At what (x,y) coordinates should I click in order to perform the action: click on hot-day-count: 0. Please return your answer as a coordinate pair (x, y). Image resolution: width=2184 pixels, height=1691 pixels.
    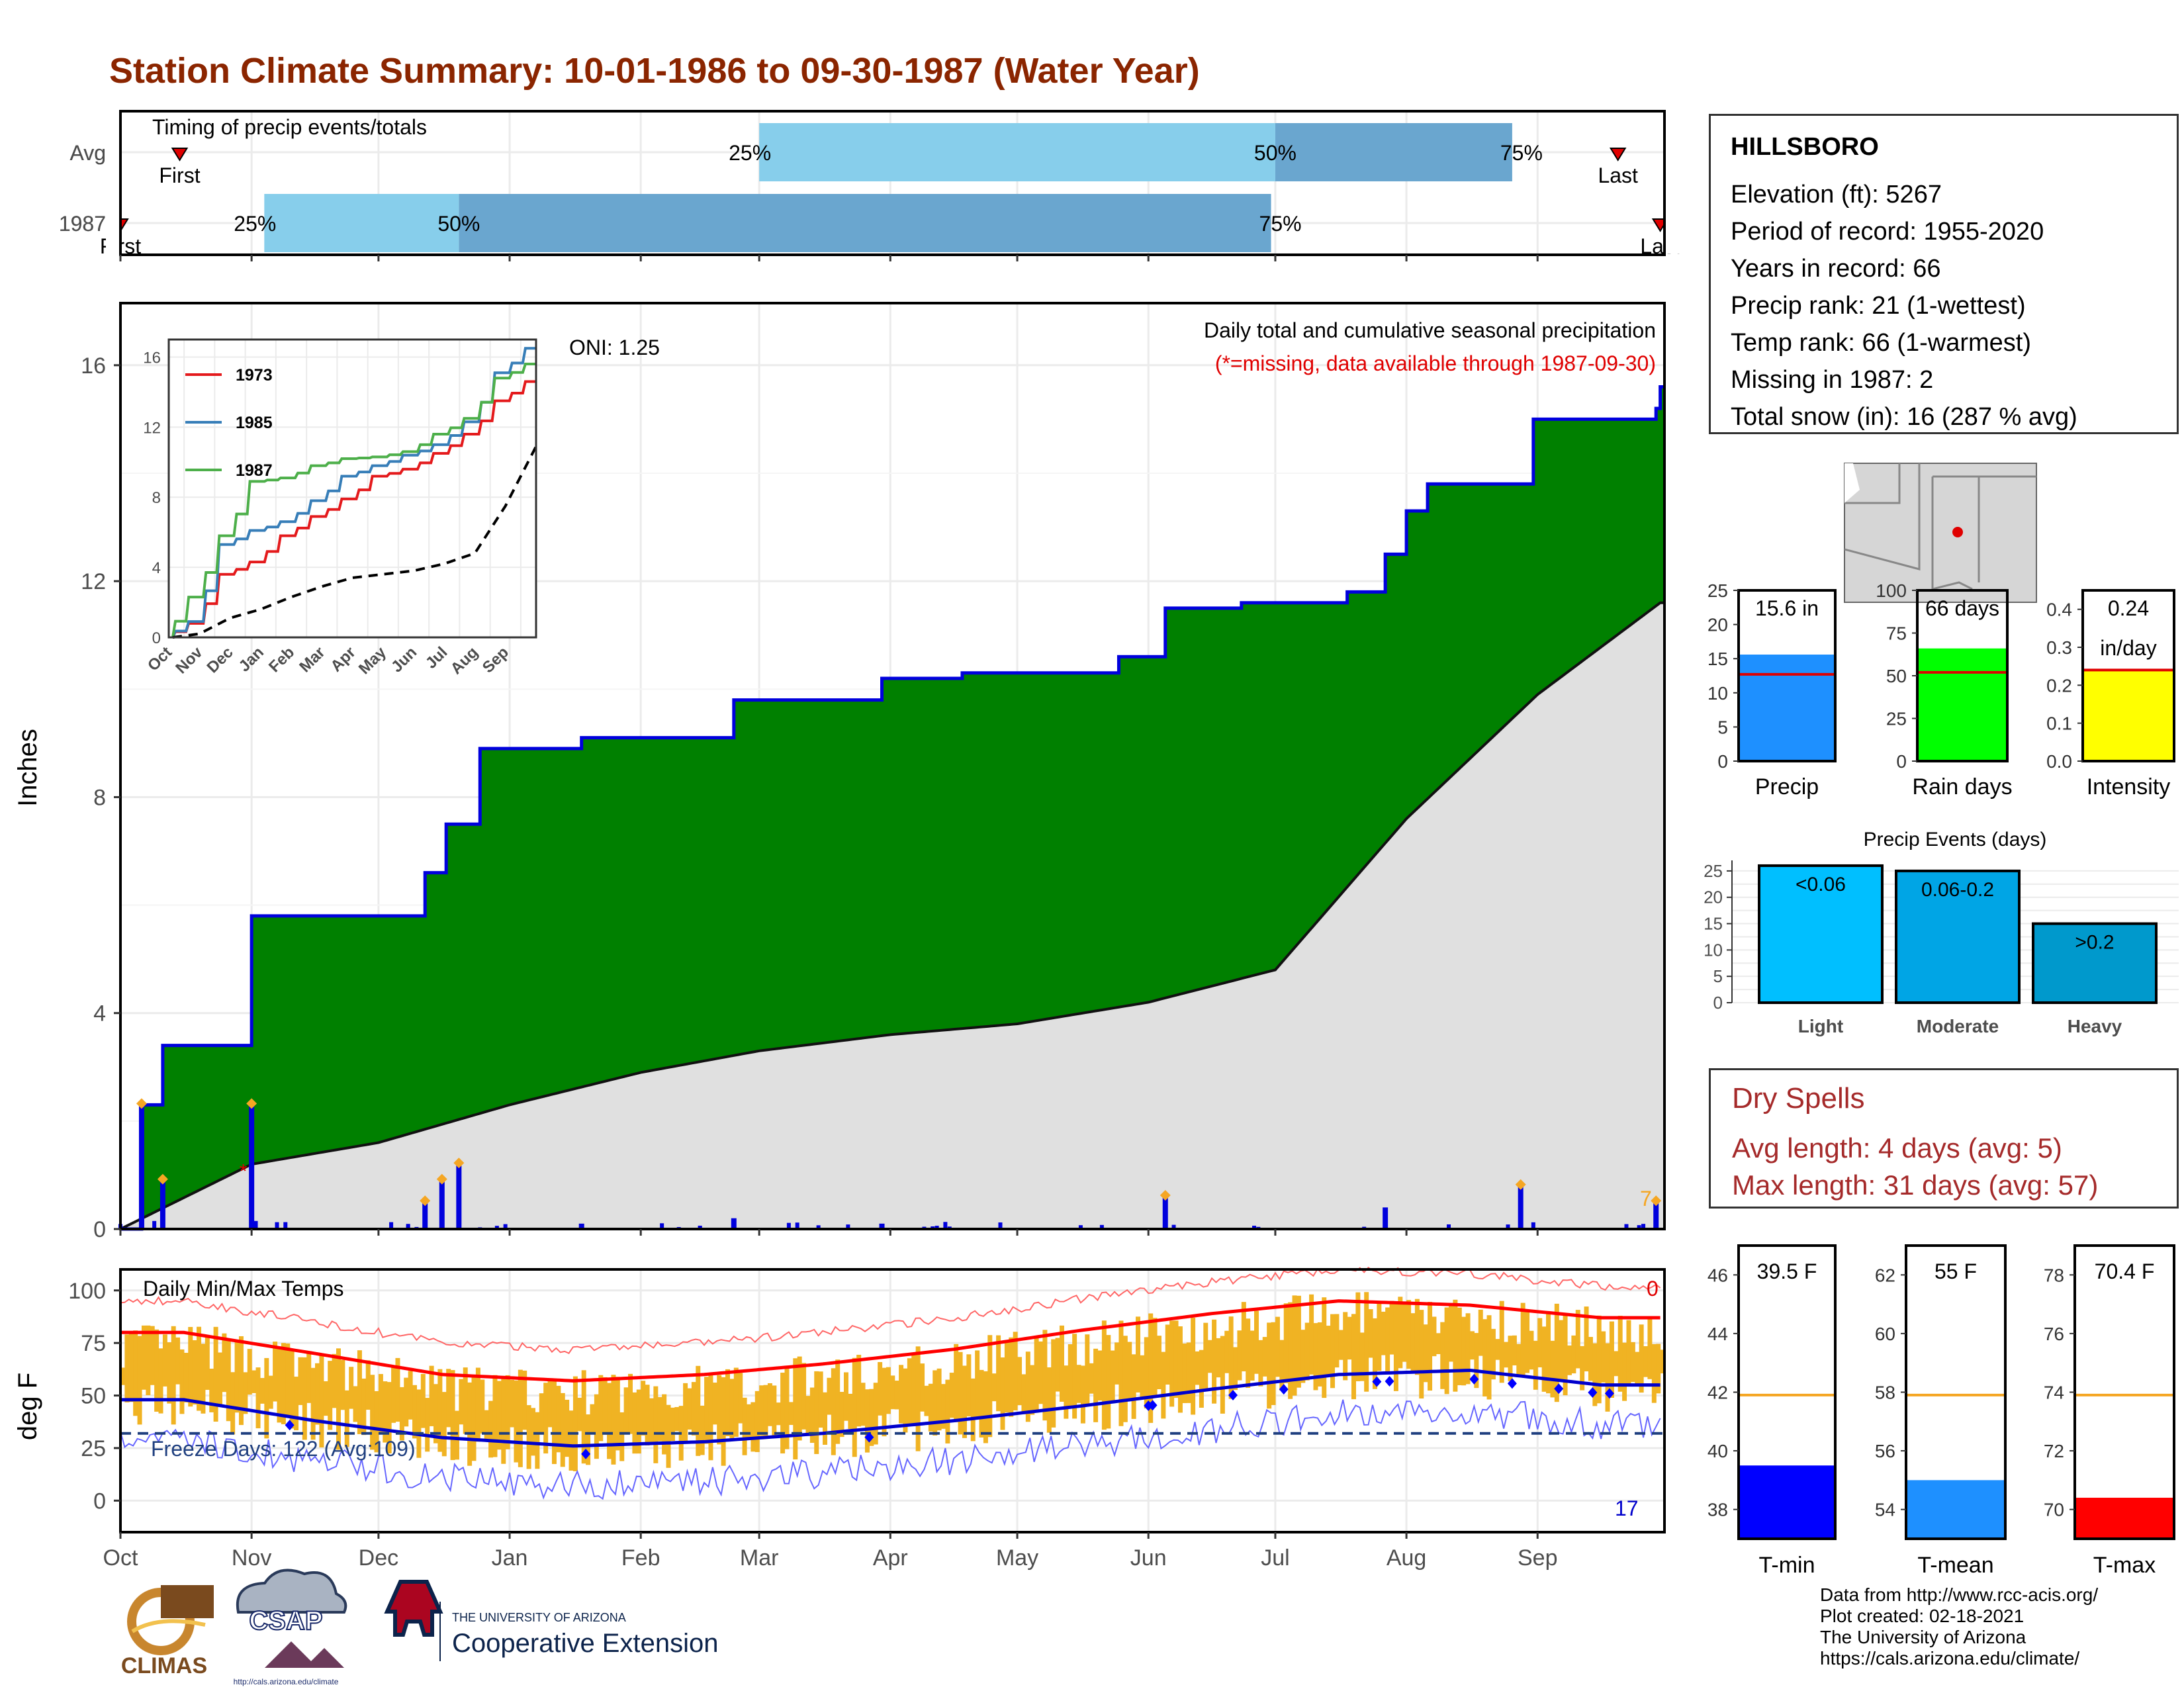
    Looking at the image, I should click on (1653, 1289).